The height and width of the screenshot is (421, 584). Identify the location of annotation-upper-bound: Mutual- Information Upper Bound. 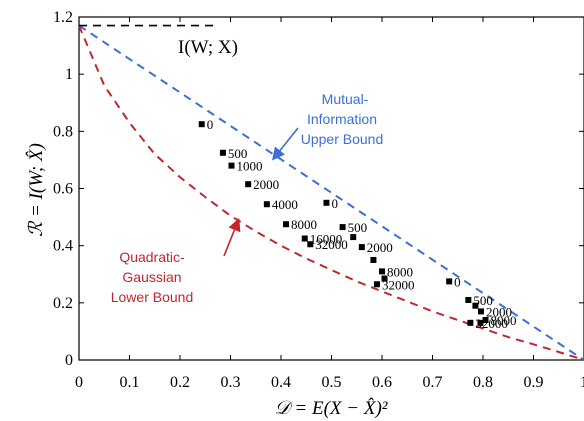
(328, 126).